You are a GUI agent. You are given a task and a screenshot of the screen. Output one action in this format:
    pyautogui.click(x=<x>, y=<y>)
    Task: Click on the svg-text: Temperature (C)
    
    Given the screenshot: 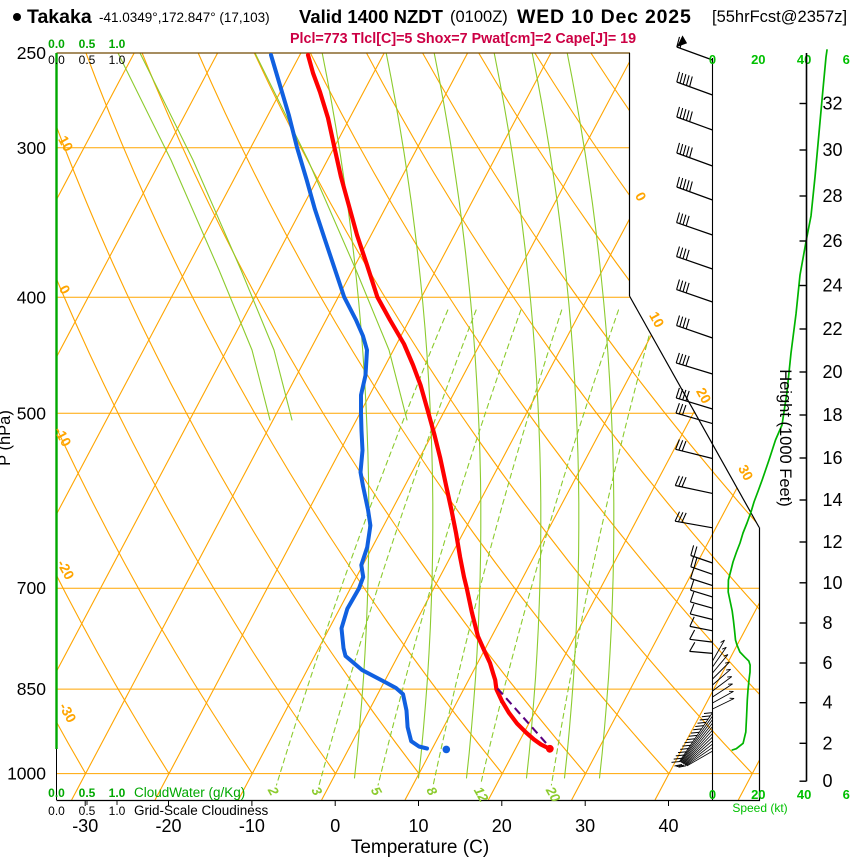 What is the action you would take?
    pyautogui.click(x=420, y=847)
    